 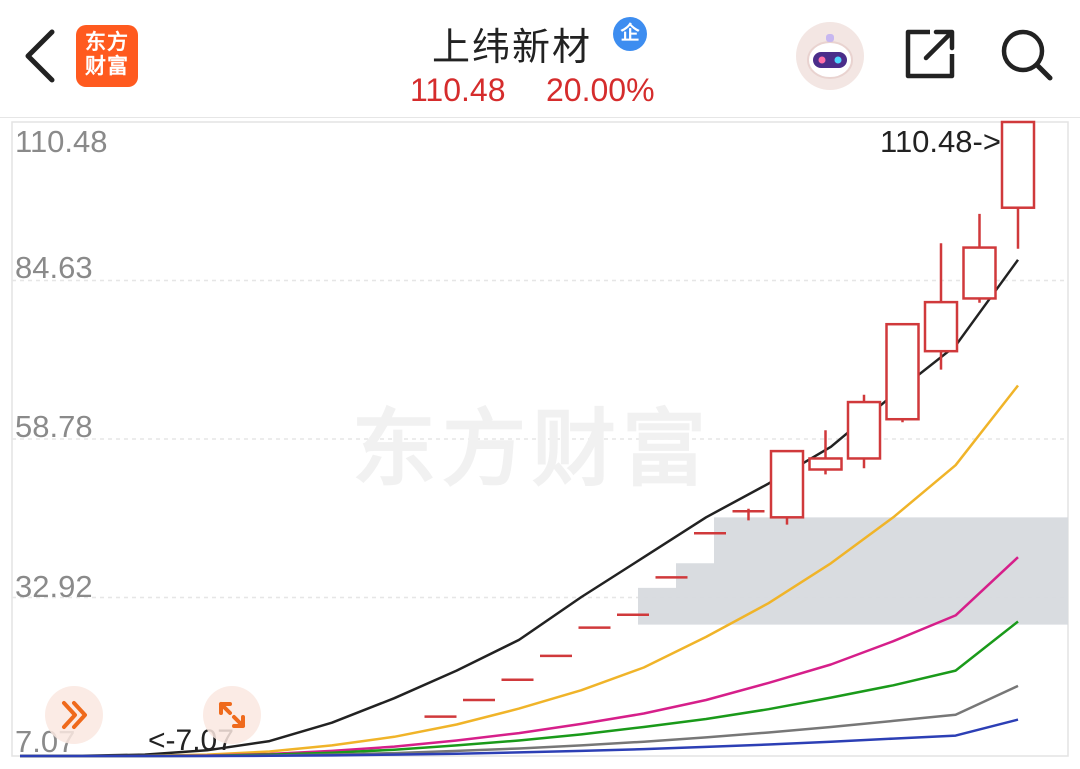 I want to click on double-chevron-right-icon, so click(x=74, y=715).